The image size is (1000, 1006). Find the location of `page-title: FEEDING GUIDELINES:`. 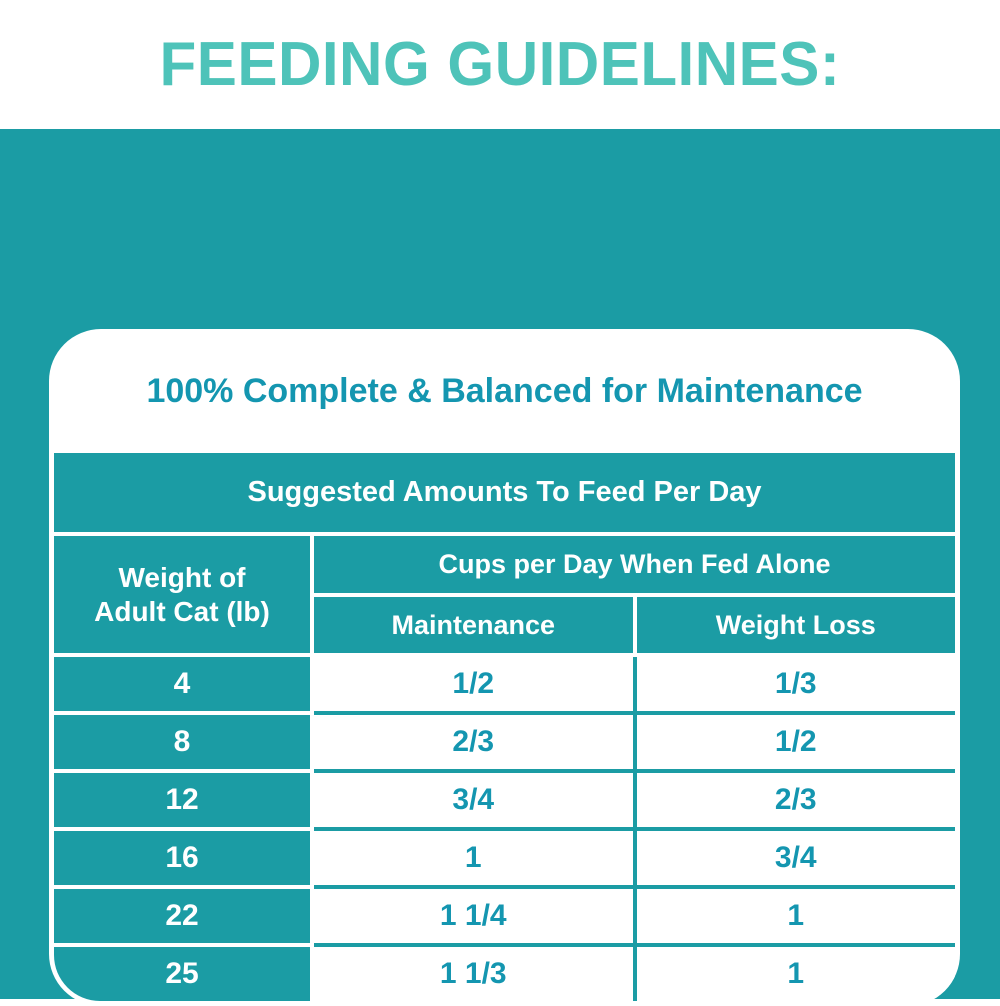

page-title: FEEDING GUIDELINES: is located at coordinates (500, 64).